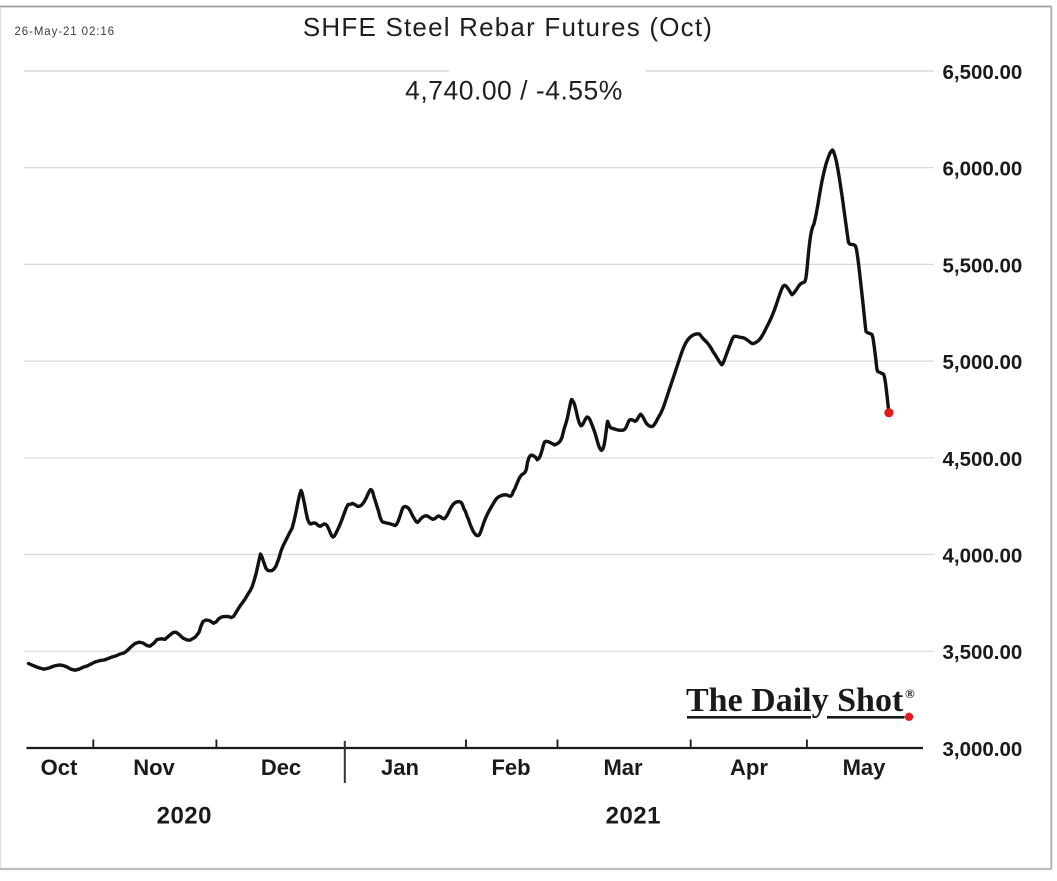  What do you see at coordinates (983, 652) in the screenshot?
I see `svg-text: 3,500.00` at bounding box center [983, 652].